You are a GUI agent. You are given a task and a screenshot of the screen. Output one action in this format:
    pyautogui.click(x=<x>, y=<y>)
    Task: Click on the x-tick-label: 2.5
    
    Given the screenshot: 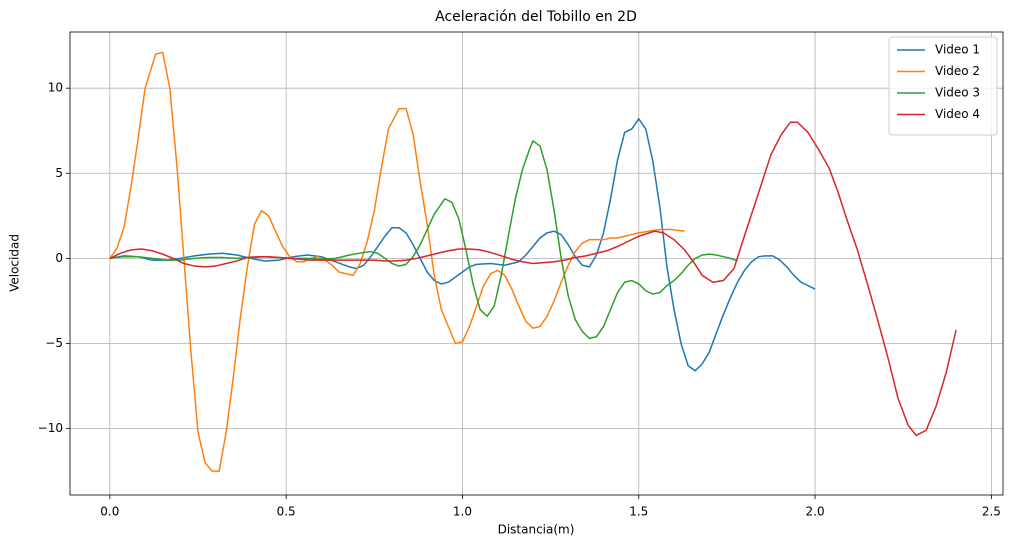 What is the action you would take?
    pyautogui.click(x=991, y=512)
    